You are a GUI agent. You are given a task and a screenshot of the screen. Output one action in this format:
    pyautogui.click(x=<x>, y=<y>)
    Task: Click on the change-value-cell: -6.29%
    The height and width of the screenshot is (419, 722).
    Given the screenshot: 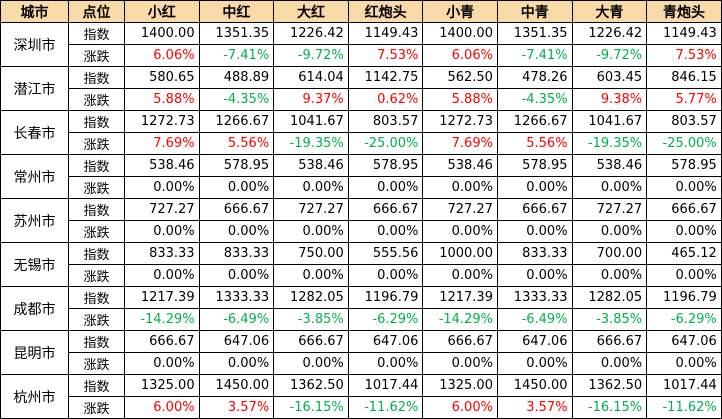 What is the action you would take?
    pyautogui.click(x=385, y=319)
    